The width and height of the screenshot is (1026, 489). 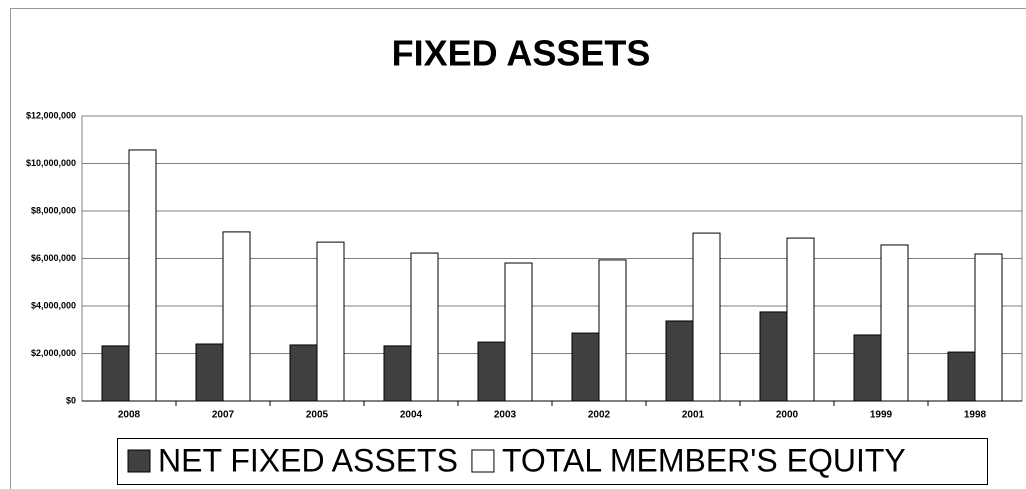 I want to click on legend-label: NET FIXED ASSETS, so click(x=308, y=460).